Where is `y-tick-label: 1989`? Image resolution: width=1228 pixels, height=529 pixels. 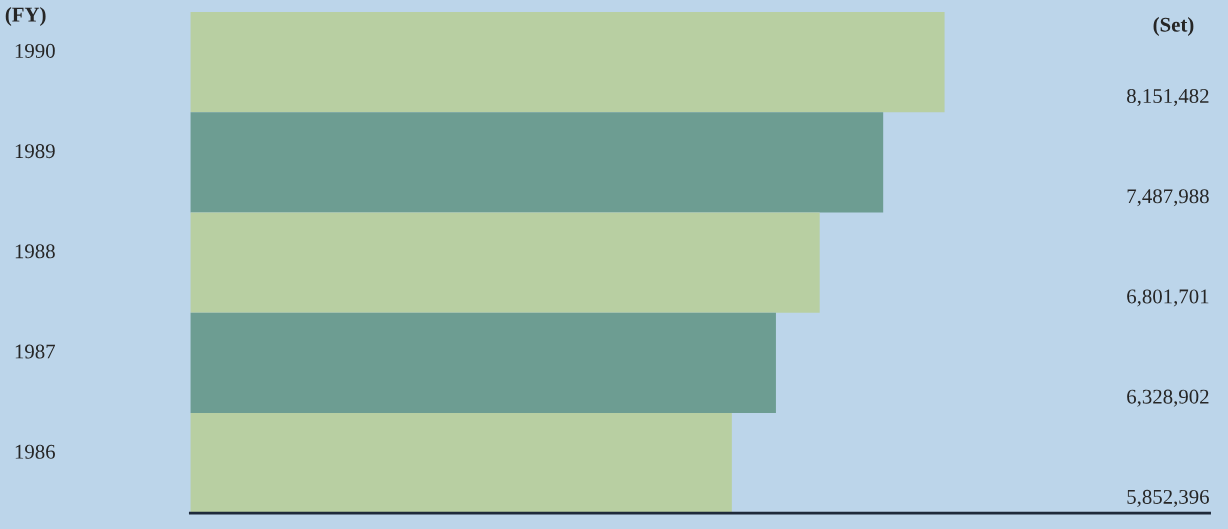
y-tick-label: 1989 is located at coordinates (35, 151).